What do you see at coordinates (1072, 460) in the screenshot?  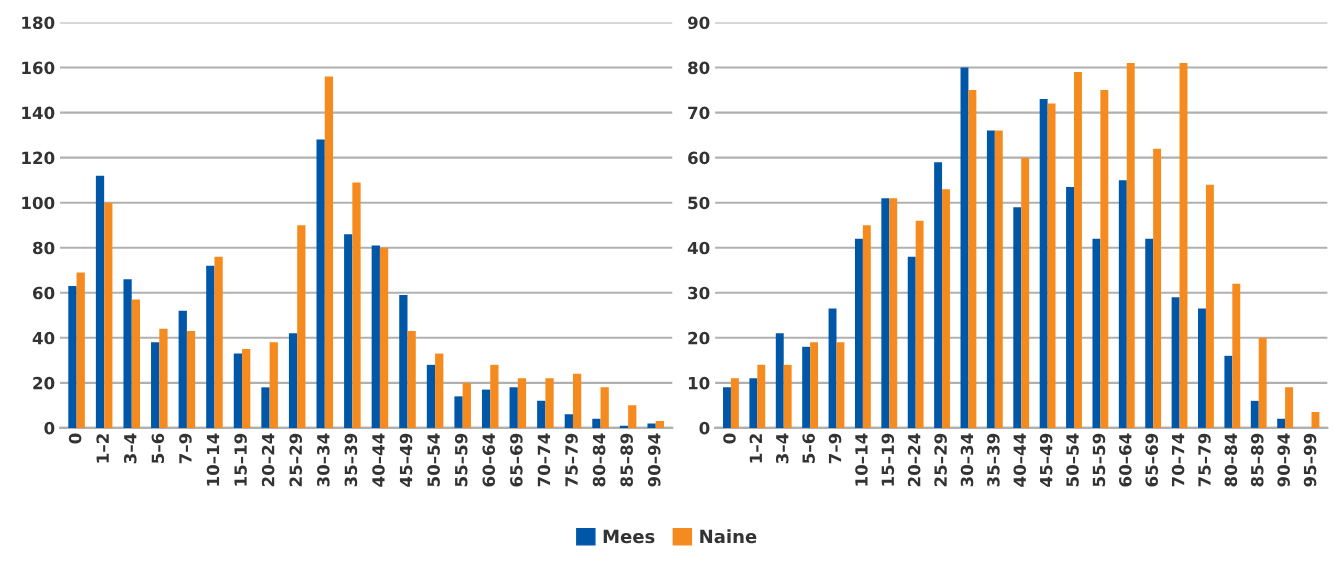 I see `x-tick-label: 50–54` at bounding box center [1072, 460].